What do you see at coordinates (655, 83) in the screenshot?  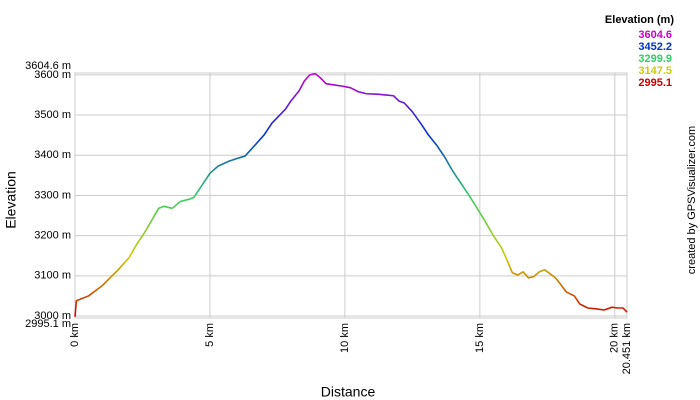 I see `legend-value: 2995.1` at bounding box center [655, 83].